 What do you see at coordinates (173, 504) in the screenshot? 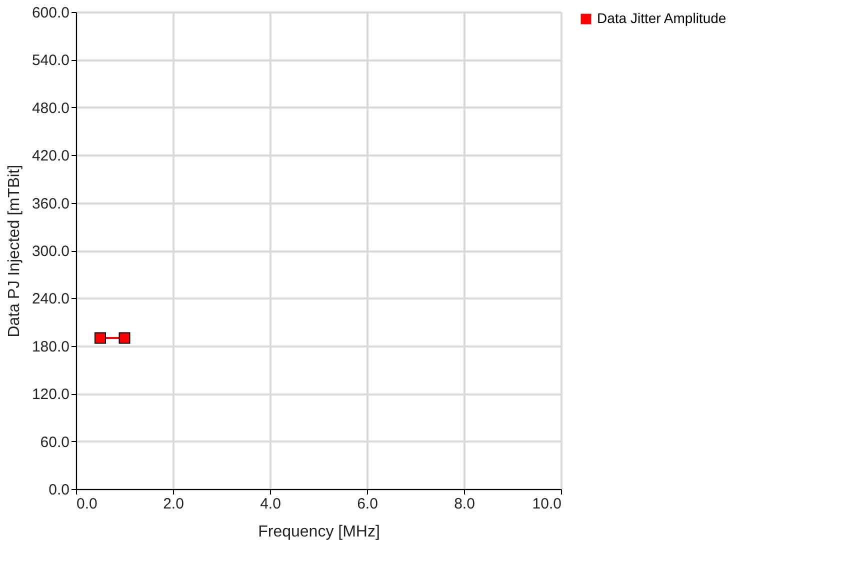
I see `x-tick-label: 2.0` at bounding box center [173, 504].